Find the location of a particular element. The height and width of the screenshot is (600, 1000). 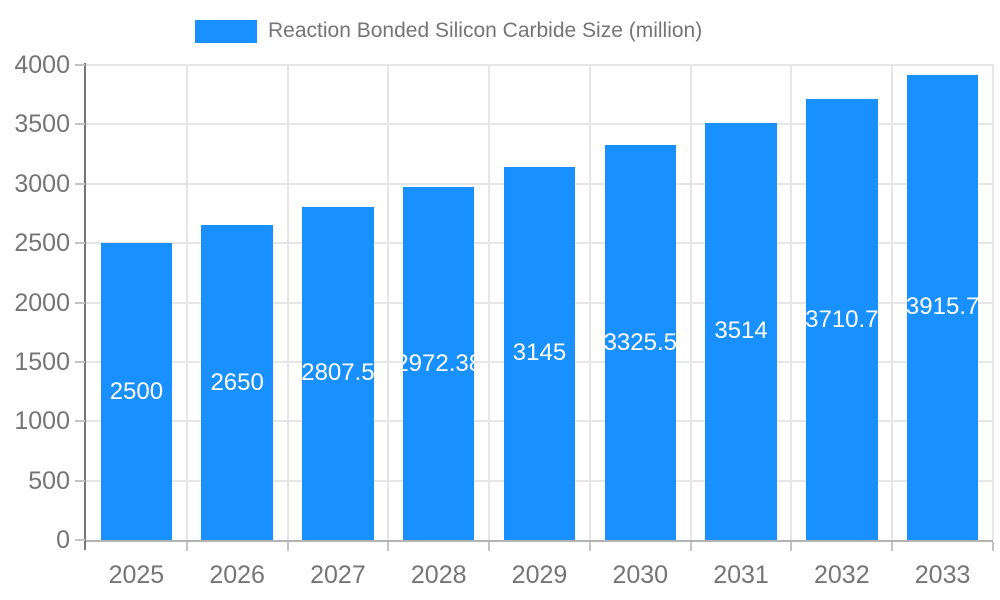

bar-value-label: 2807.5 is located at coordinates (338, 373).